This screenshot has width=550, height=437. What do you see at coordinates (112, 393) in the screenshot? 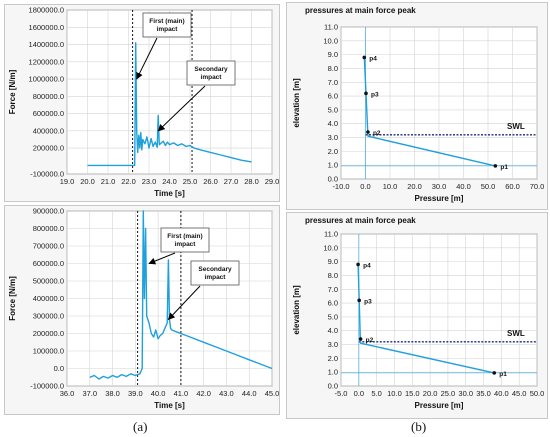
I see `x-tick-label: 38.0` at bounding box center [112, 393].